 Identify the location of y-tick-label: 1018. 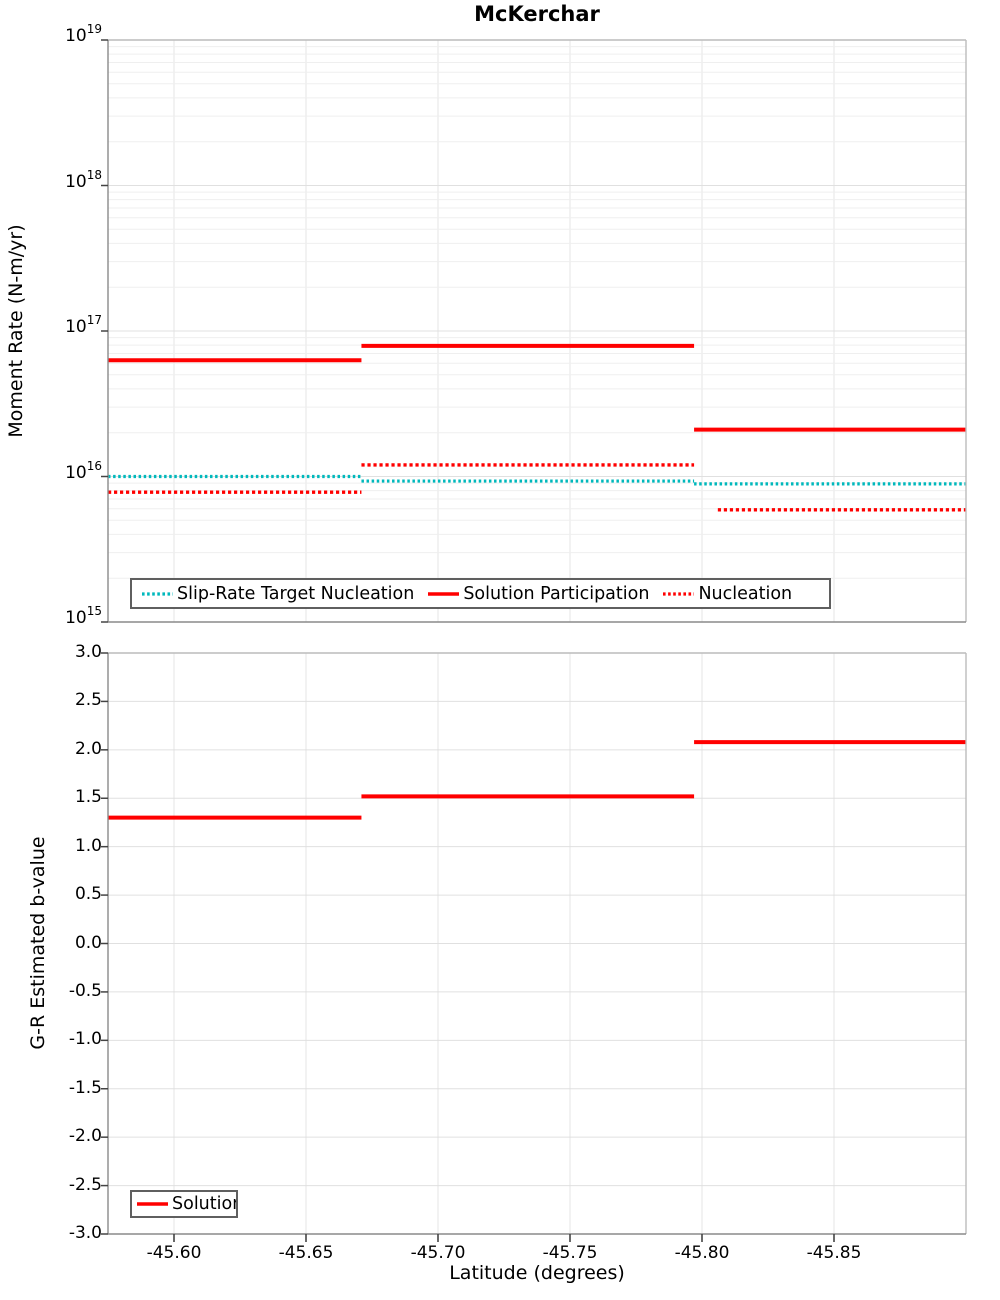
(83, 179).